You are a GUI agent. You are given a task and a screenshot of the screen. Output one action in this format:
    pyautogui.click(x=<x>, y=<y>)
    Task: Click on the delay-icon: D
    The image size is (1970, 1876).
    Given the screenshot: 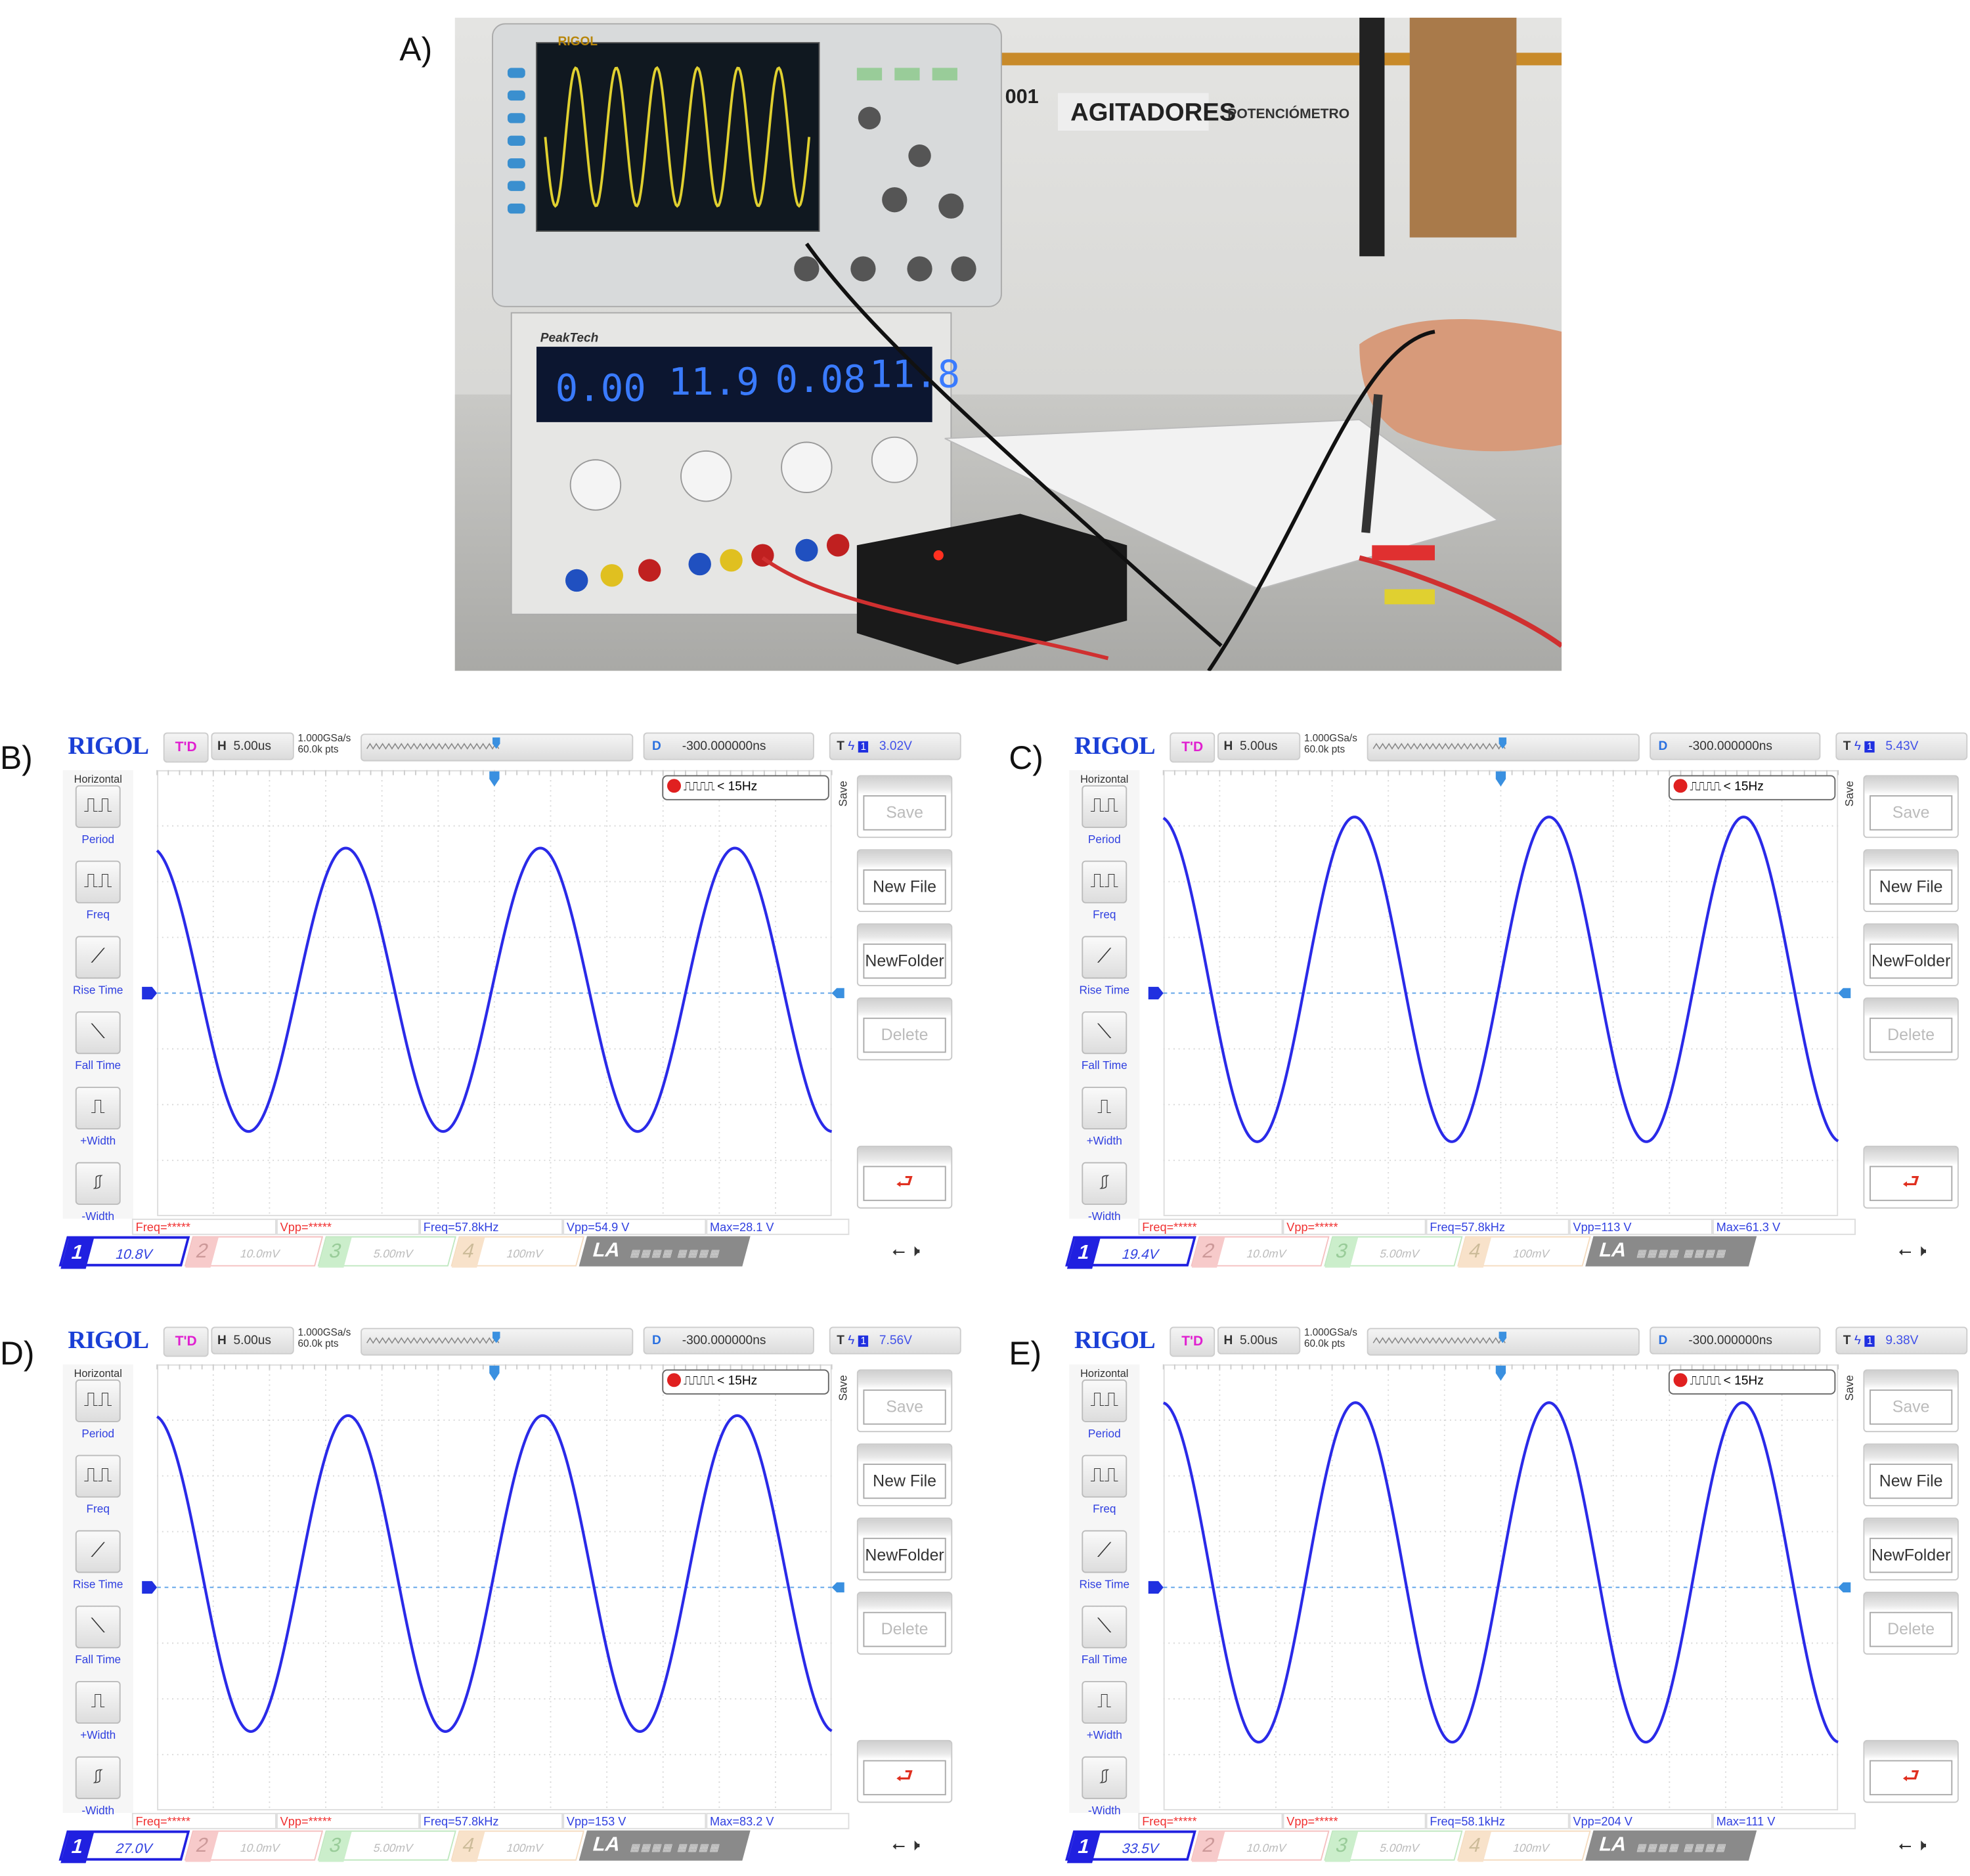 What is the action you would take?
    pyautogui.click(x=656, y=746)
    